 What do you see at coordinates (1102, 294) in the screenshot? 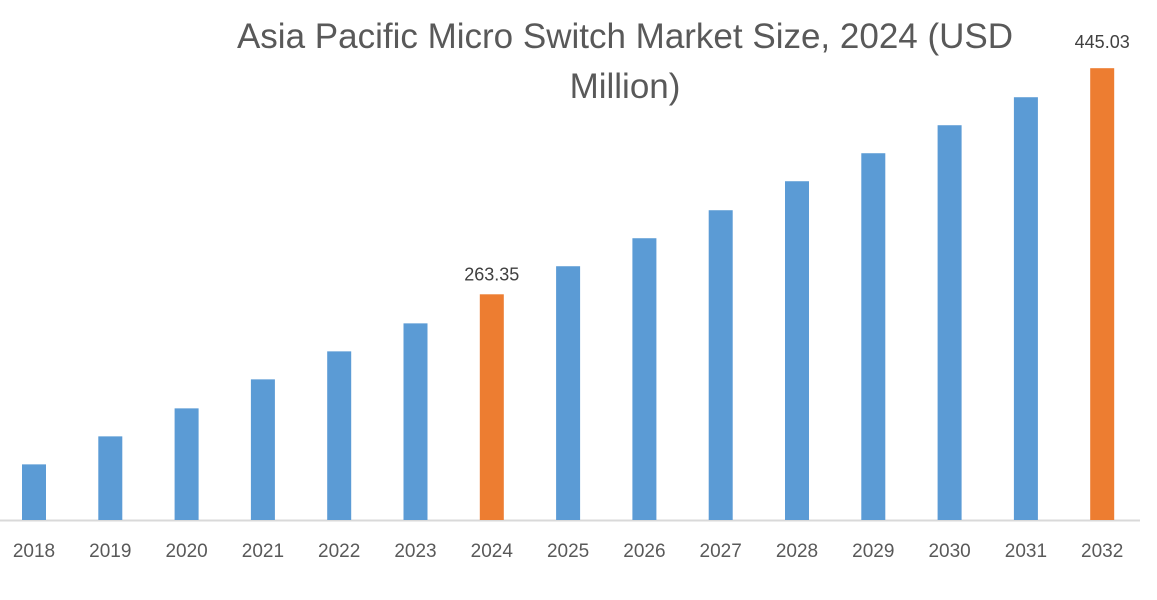
I see `bar-2032` at bounding box center [1102, 294].